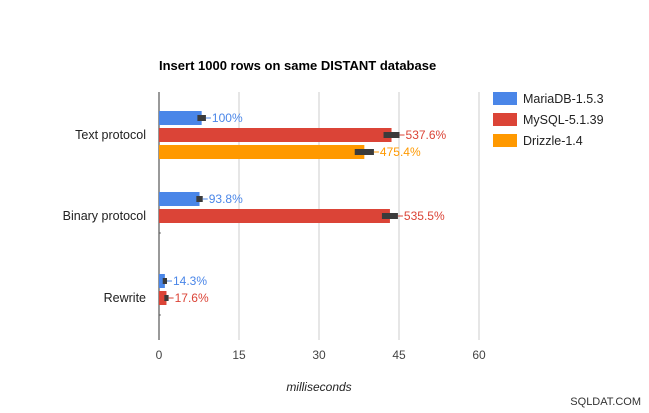  What do you see at coordinates (190, 281) in the screenshot?
I see `data-label: 14.3%` at bounding box center [190, 281].